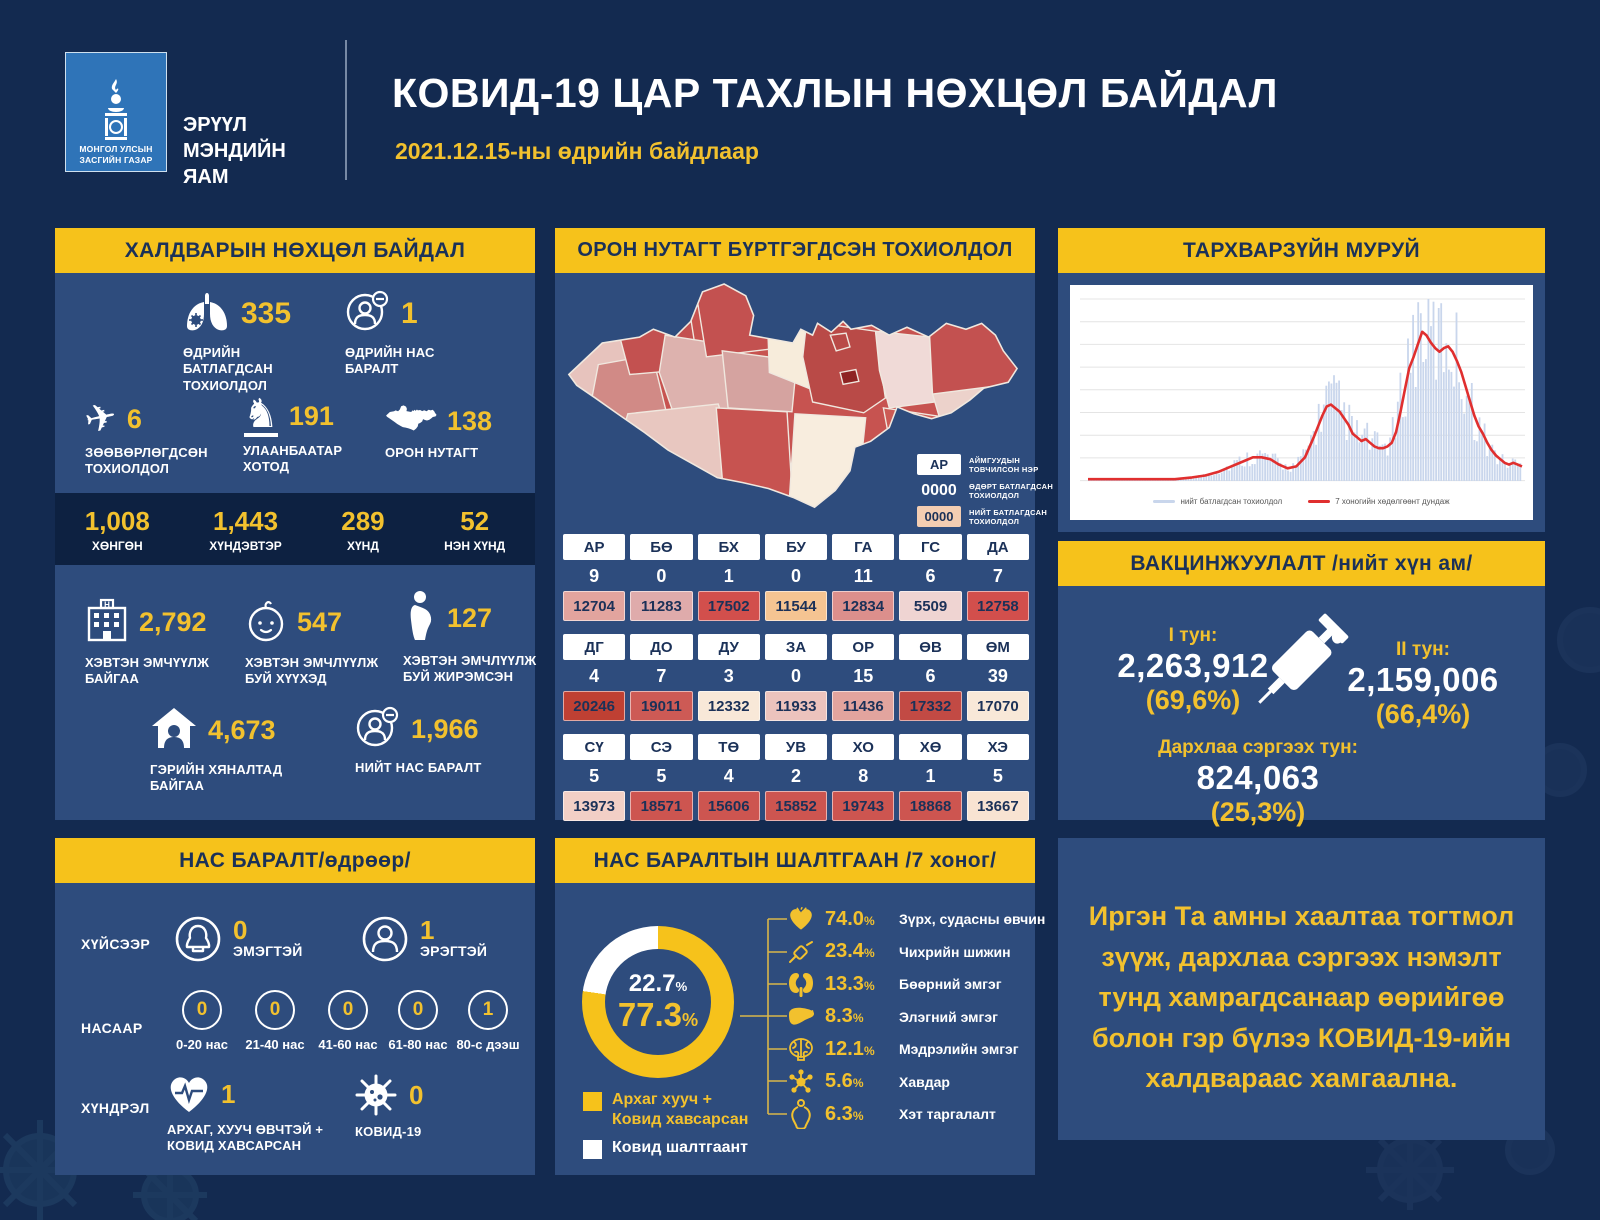 This screenshot has height=1220, width=1600. Describe the element at coordinates (293, 459) in the screenshot. I see `stat-label: УЛААНБААТАР ХОТОД` at that location.